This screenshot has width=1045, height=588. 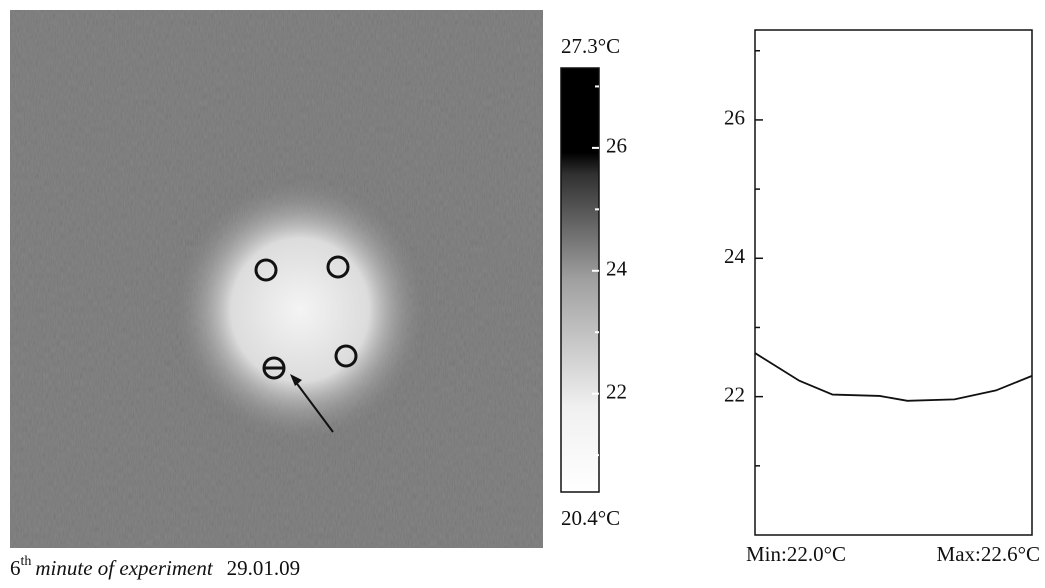 What do you see at coordinates (616, 146) in the screenshot?
I see `colorbar-tick-label: 26` at bounding box center [616, 146].